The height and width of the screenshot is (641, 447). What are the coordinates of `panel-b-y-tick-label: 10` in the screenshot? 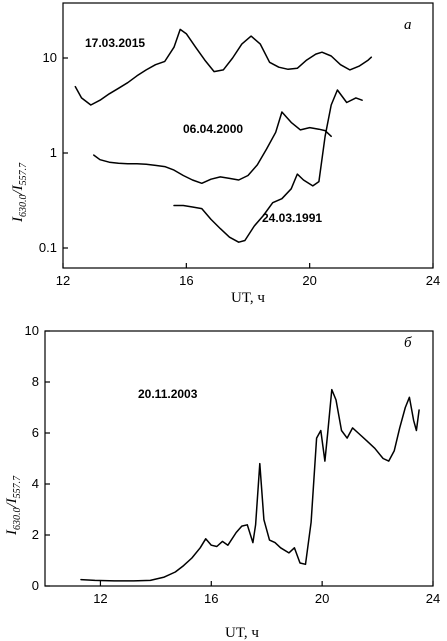 It's located at (32, 330).